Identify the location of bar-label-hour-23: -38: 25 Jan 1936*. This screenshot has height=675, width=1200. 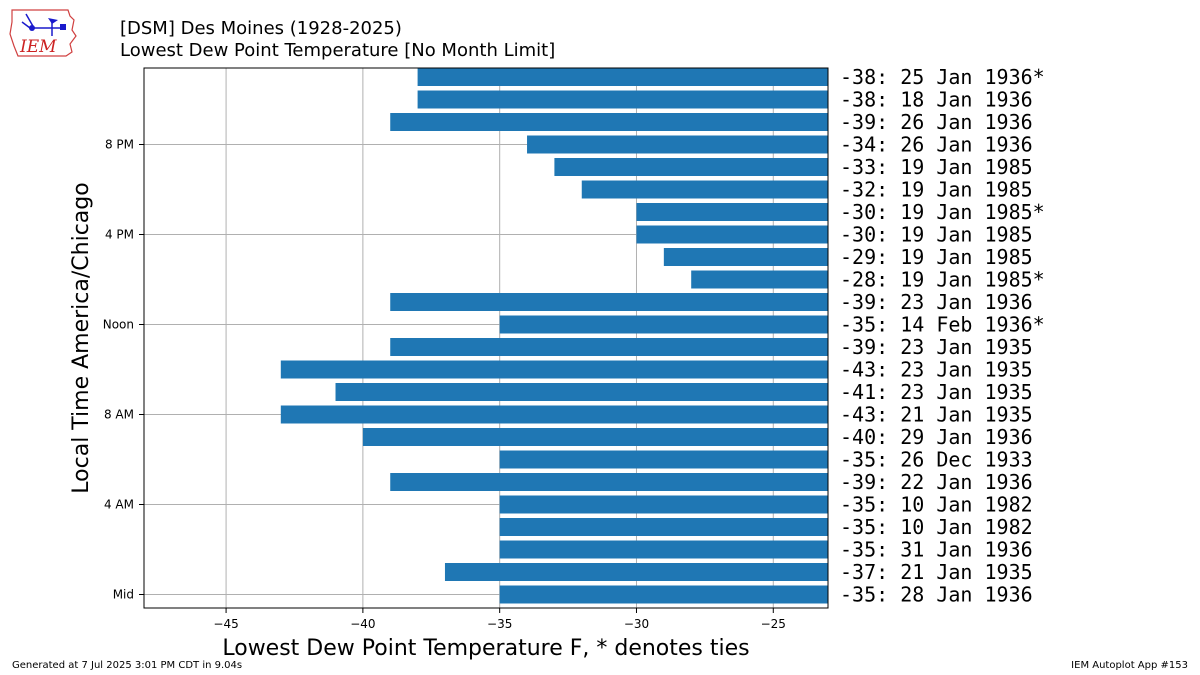
(942, 77).